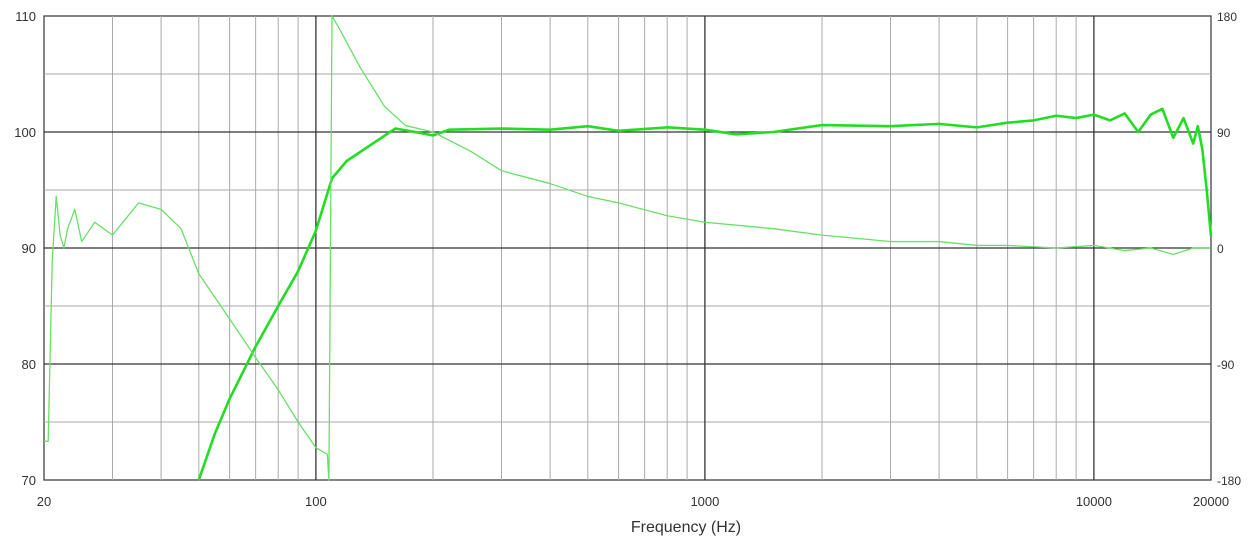  What do you see at coordinates (25, 132) in the screenshot?
I see `left-y-tick-label: 100` at bounding box center [25, 132].